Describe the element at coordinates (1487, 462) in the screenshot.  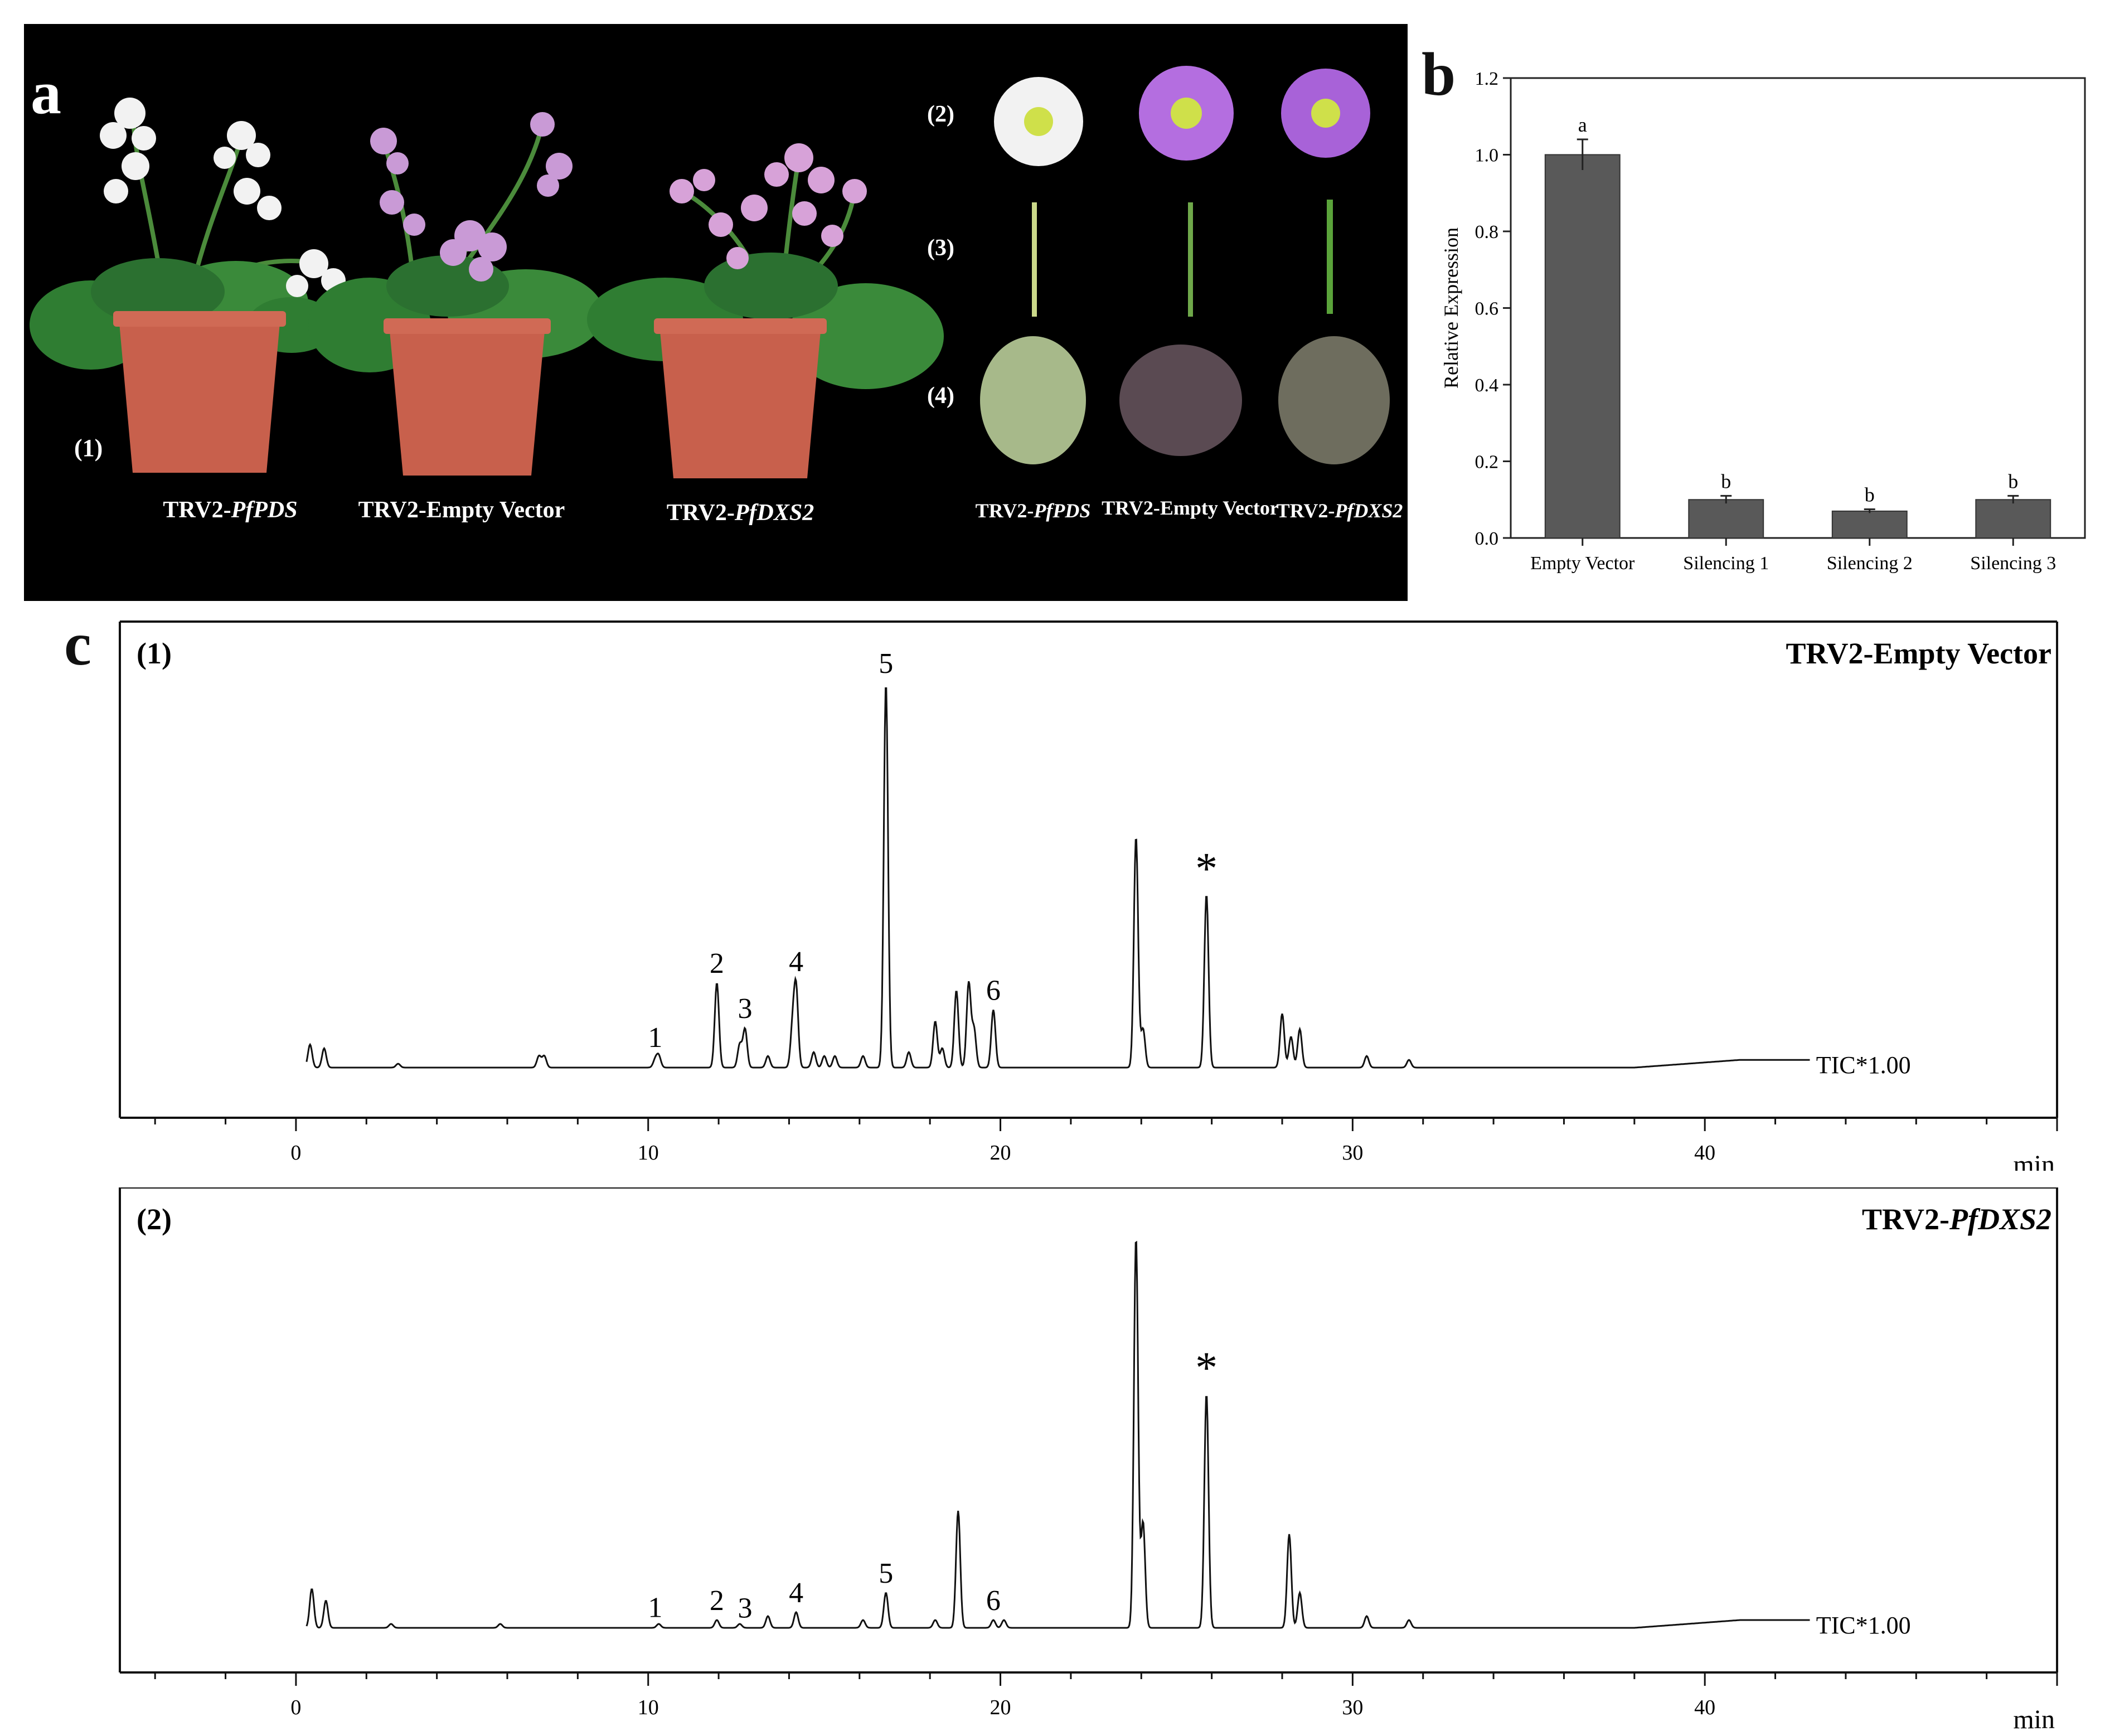
I see `y-tick-label: 0.2` at that location.